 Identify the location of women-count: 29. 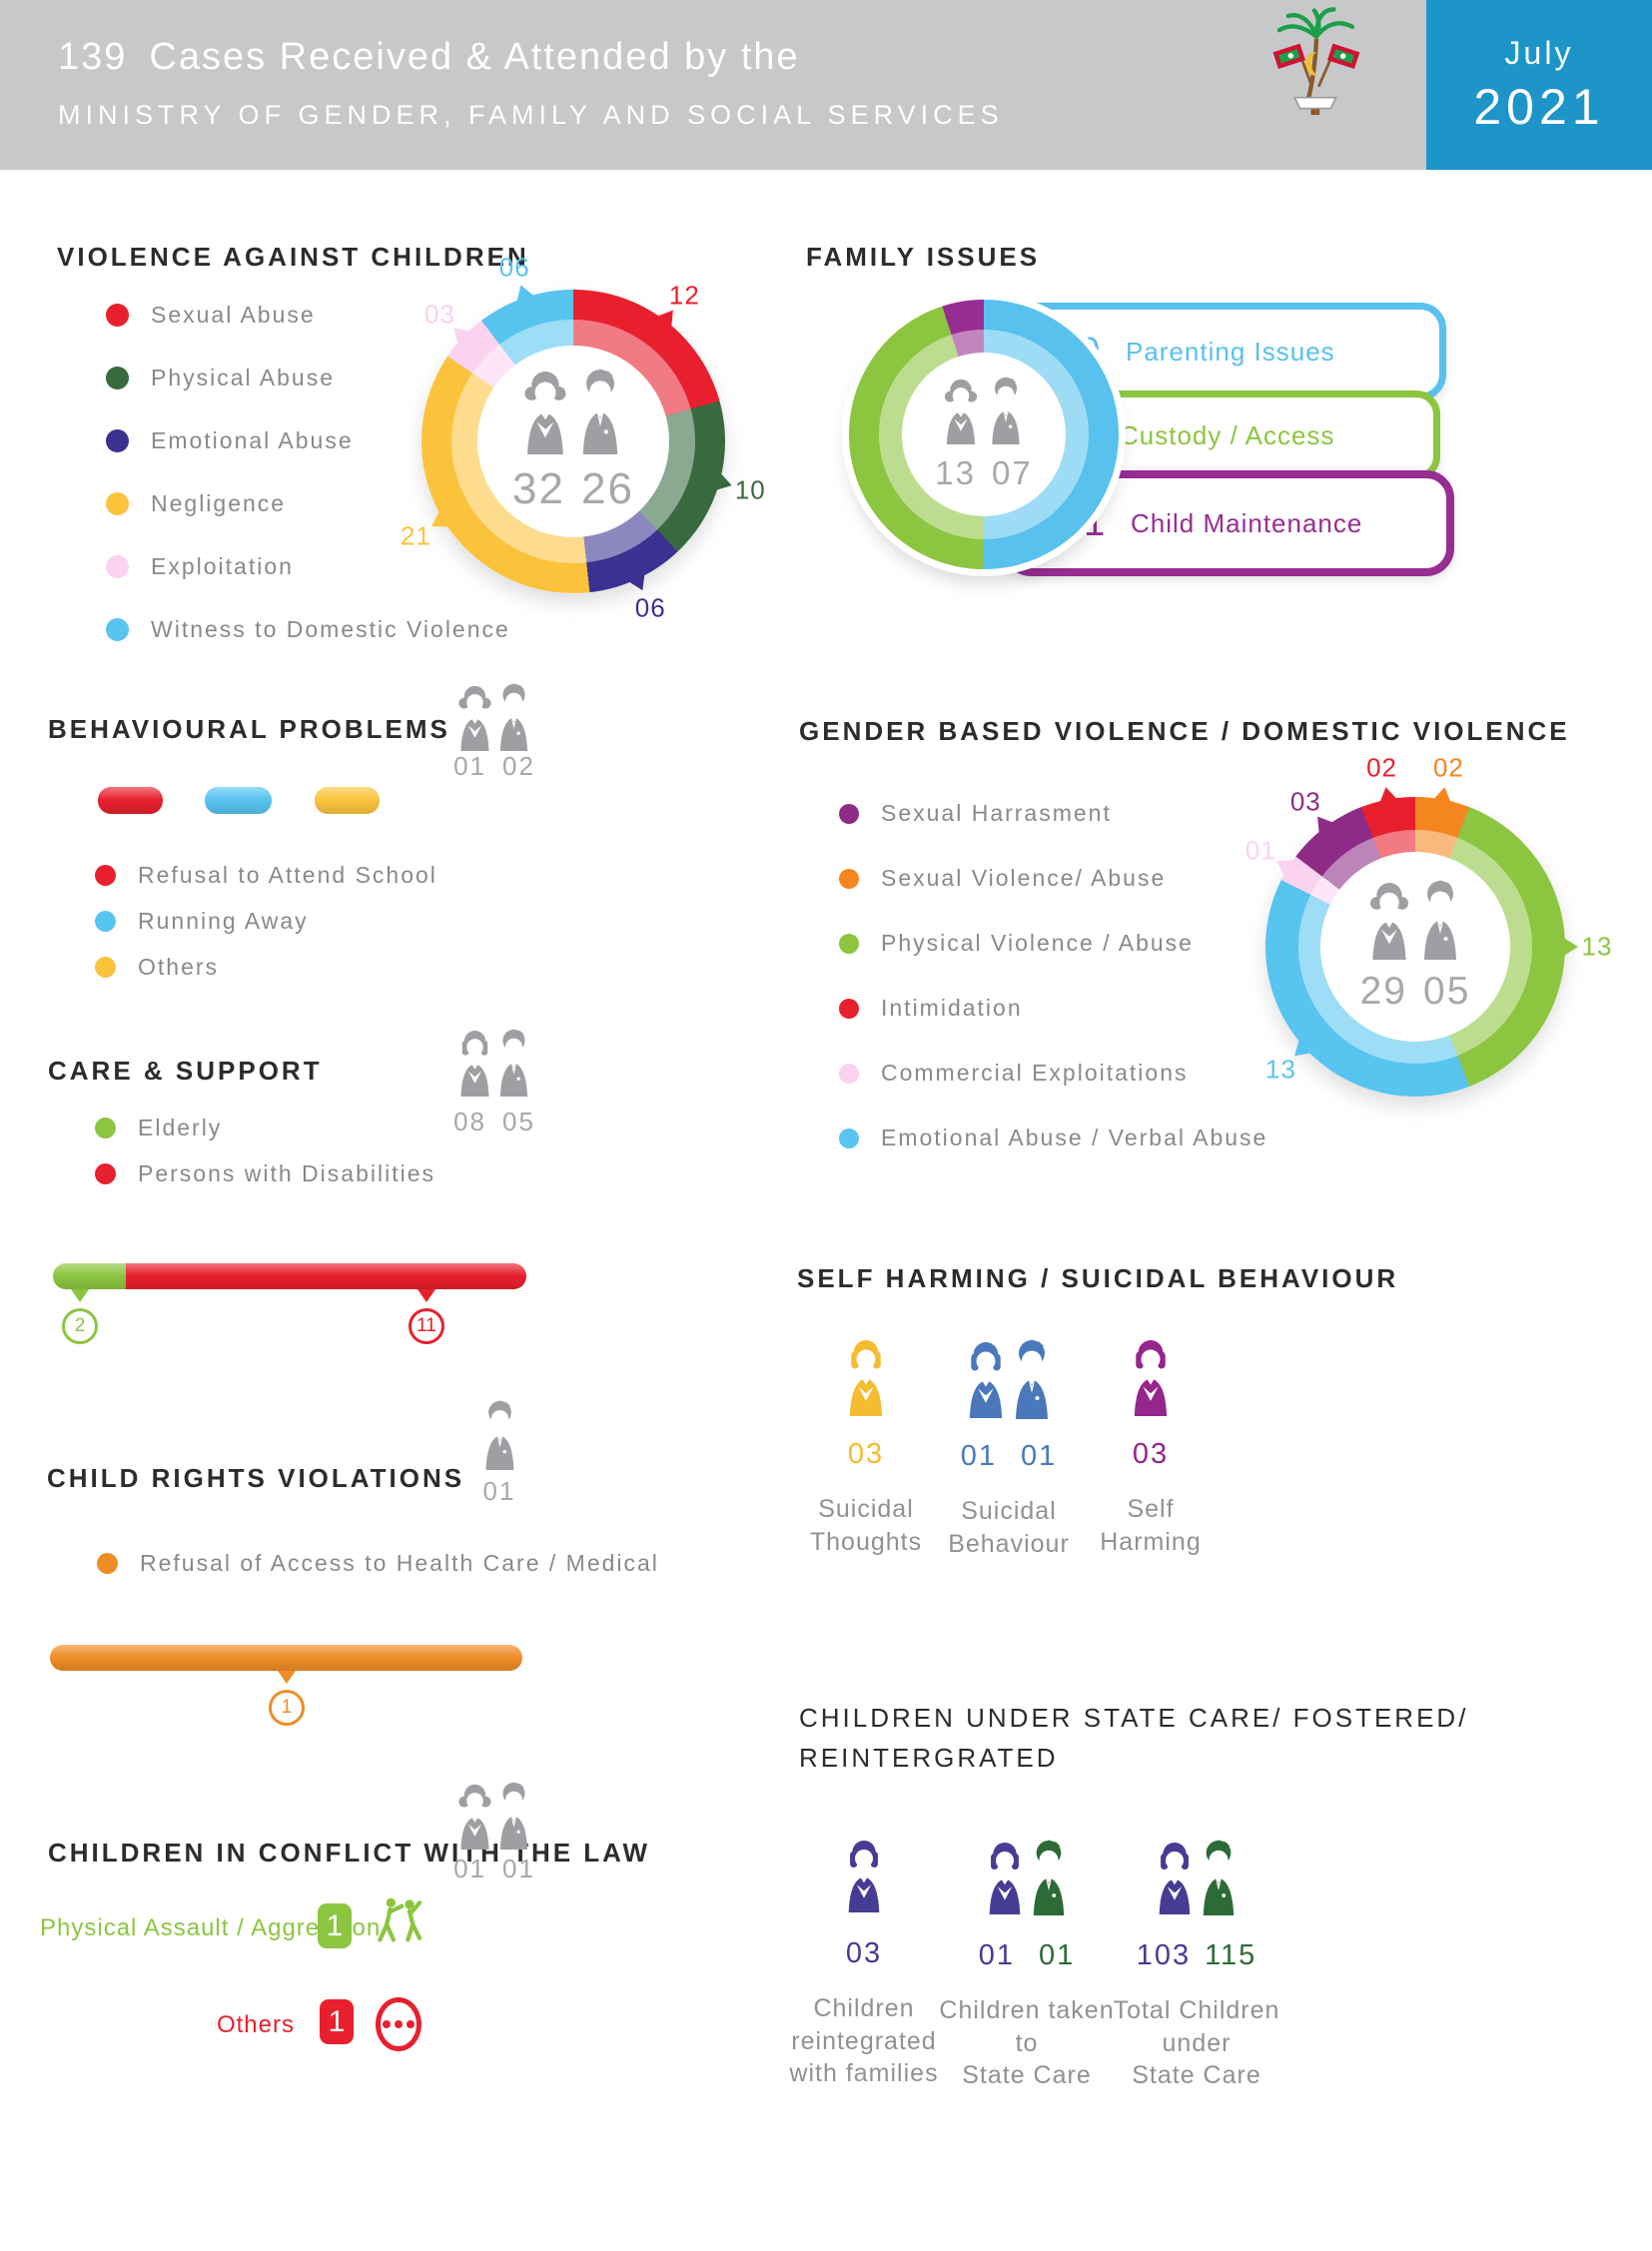
(1383, 991).